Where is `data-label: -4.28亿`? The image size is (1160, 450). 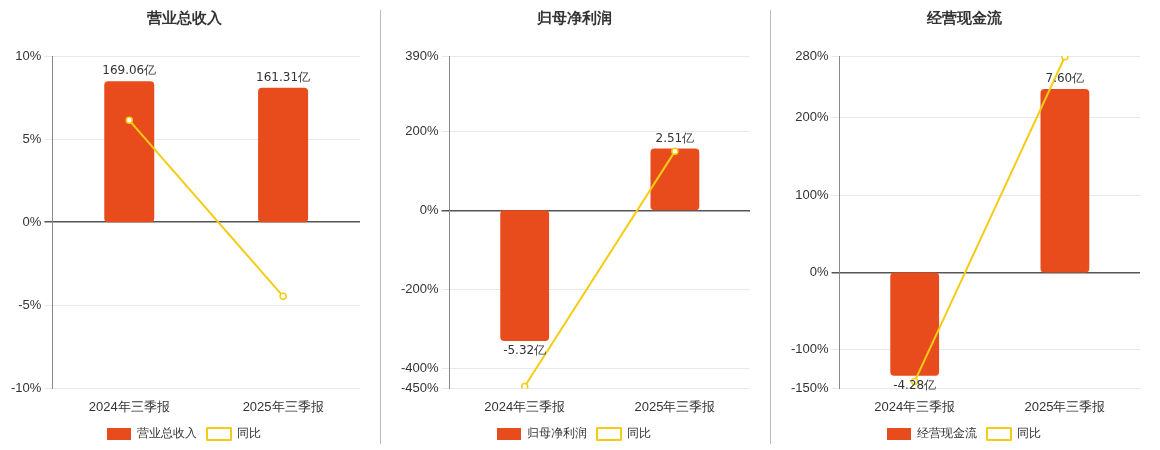 data-label: -4.28亿 is located at coordinates (915, 384).